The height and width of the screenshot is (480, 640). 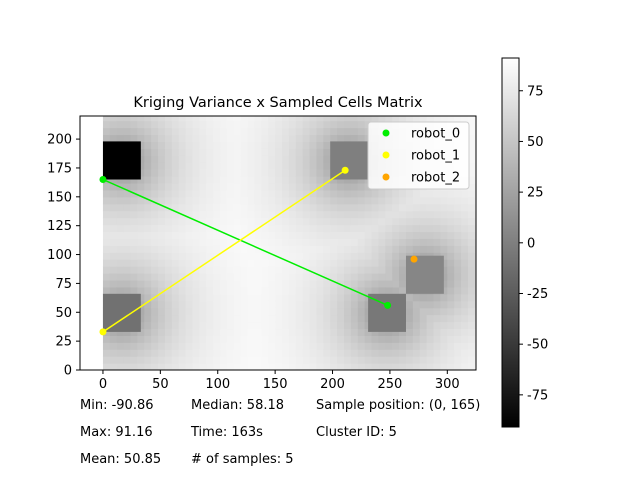 I want to click on y-tick-label: 75, so click(x=63, y=284).